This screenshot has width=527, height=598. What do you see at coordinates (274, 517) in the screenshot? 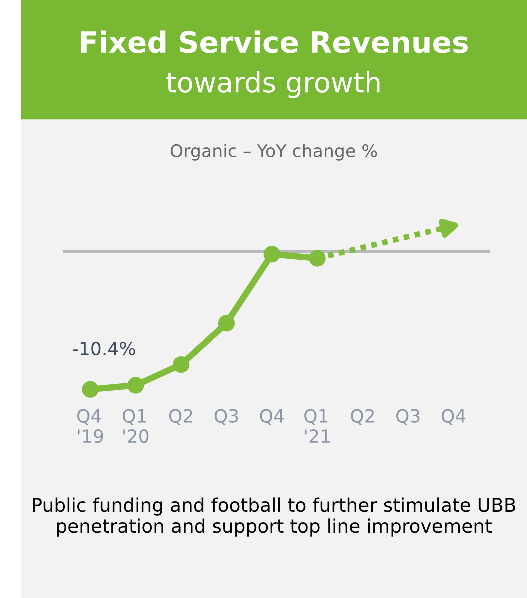
I see `text: Public funding and football to further stimulate UBB penetration and support top line improvement` at bounding box center [274, 517].